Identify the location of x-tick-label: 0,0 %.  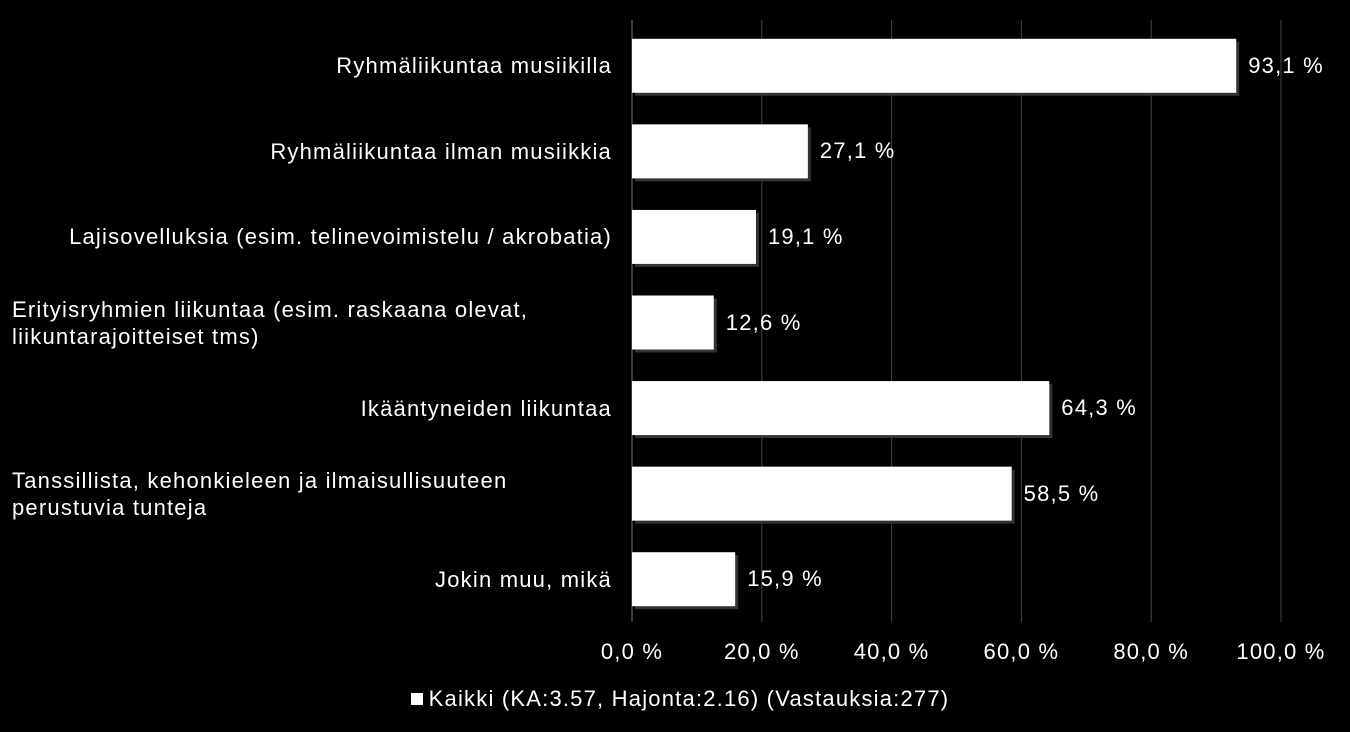
(632, 651).